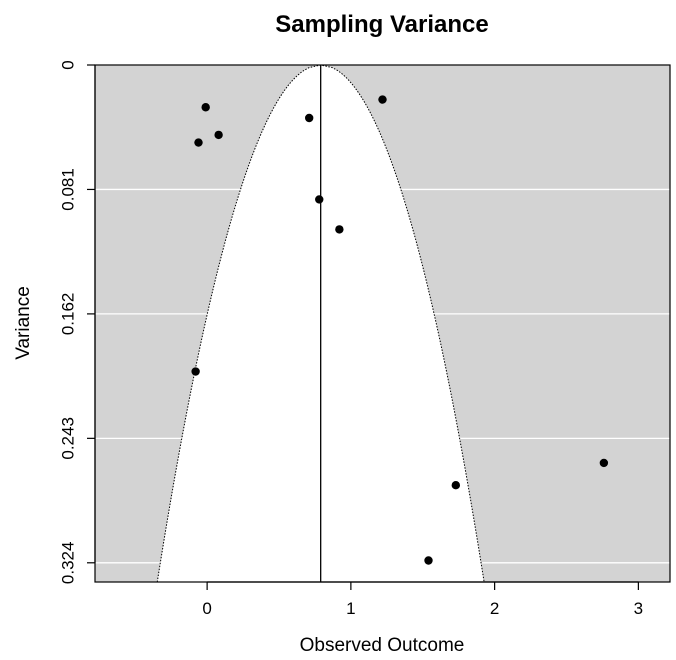 The image size is (676, 660). I want to click on x-axis-label: Observed Outcome, so click(382, 645).